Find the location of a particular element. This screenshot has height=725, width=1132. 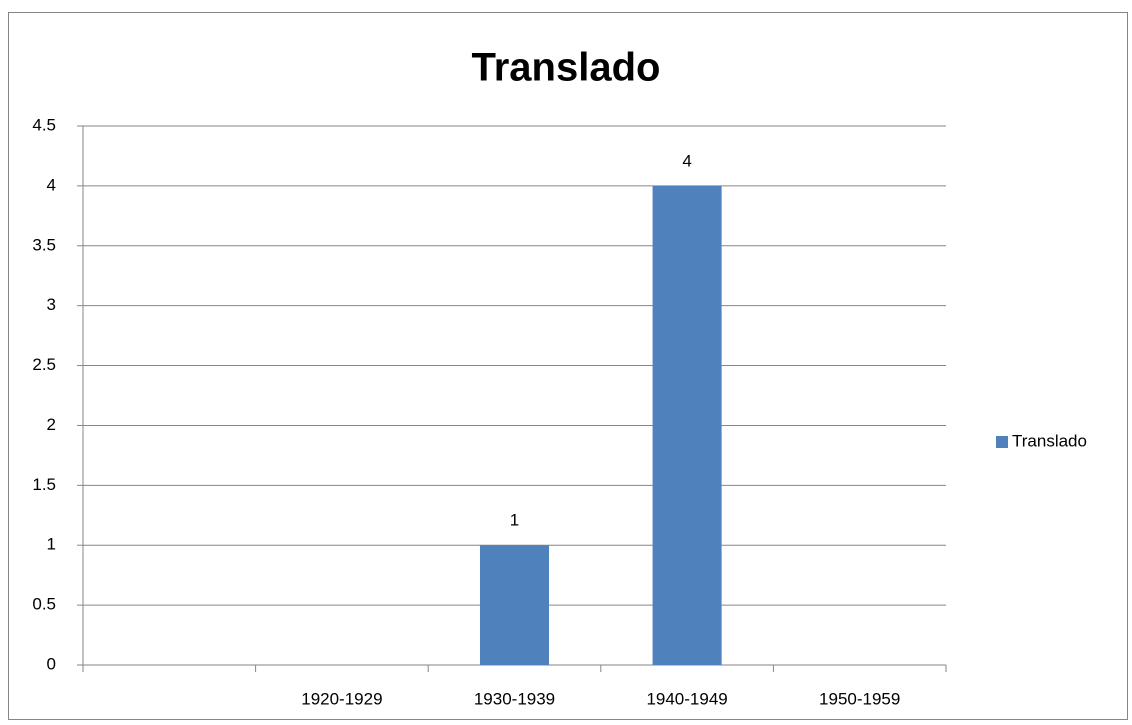

chart-title: Translado is located at coordinates (566, 68).